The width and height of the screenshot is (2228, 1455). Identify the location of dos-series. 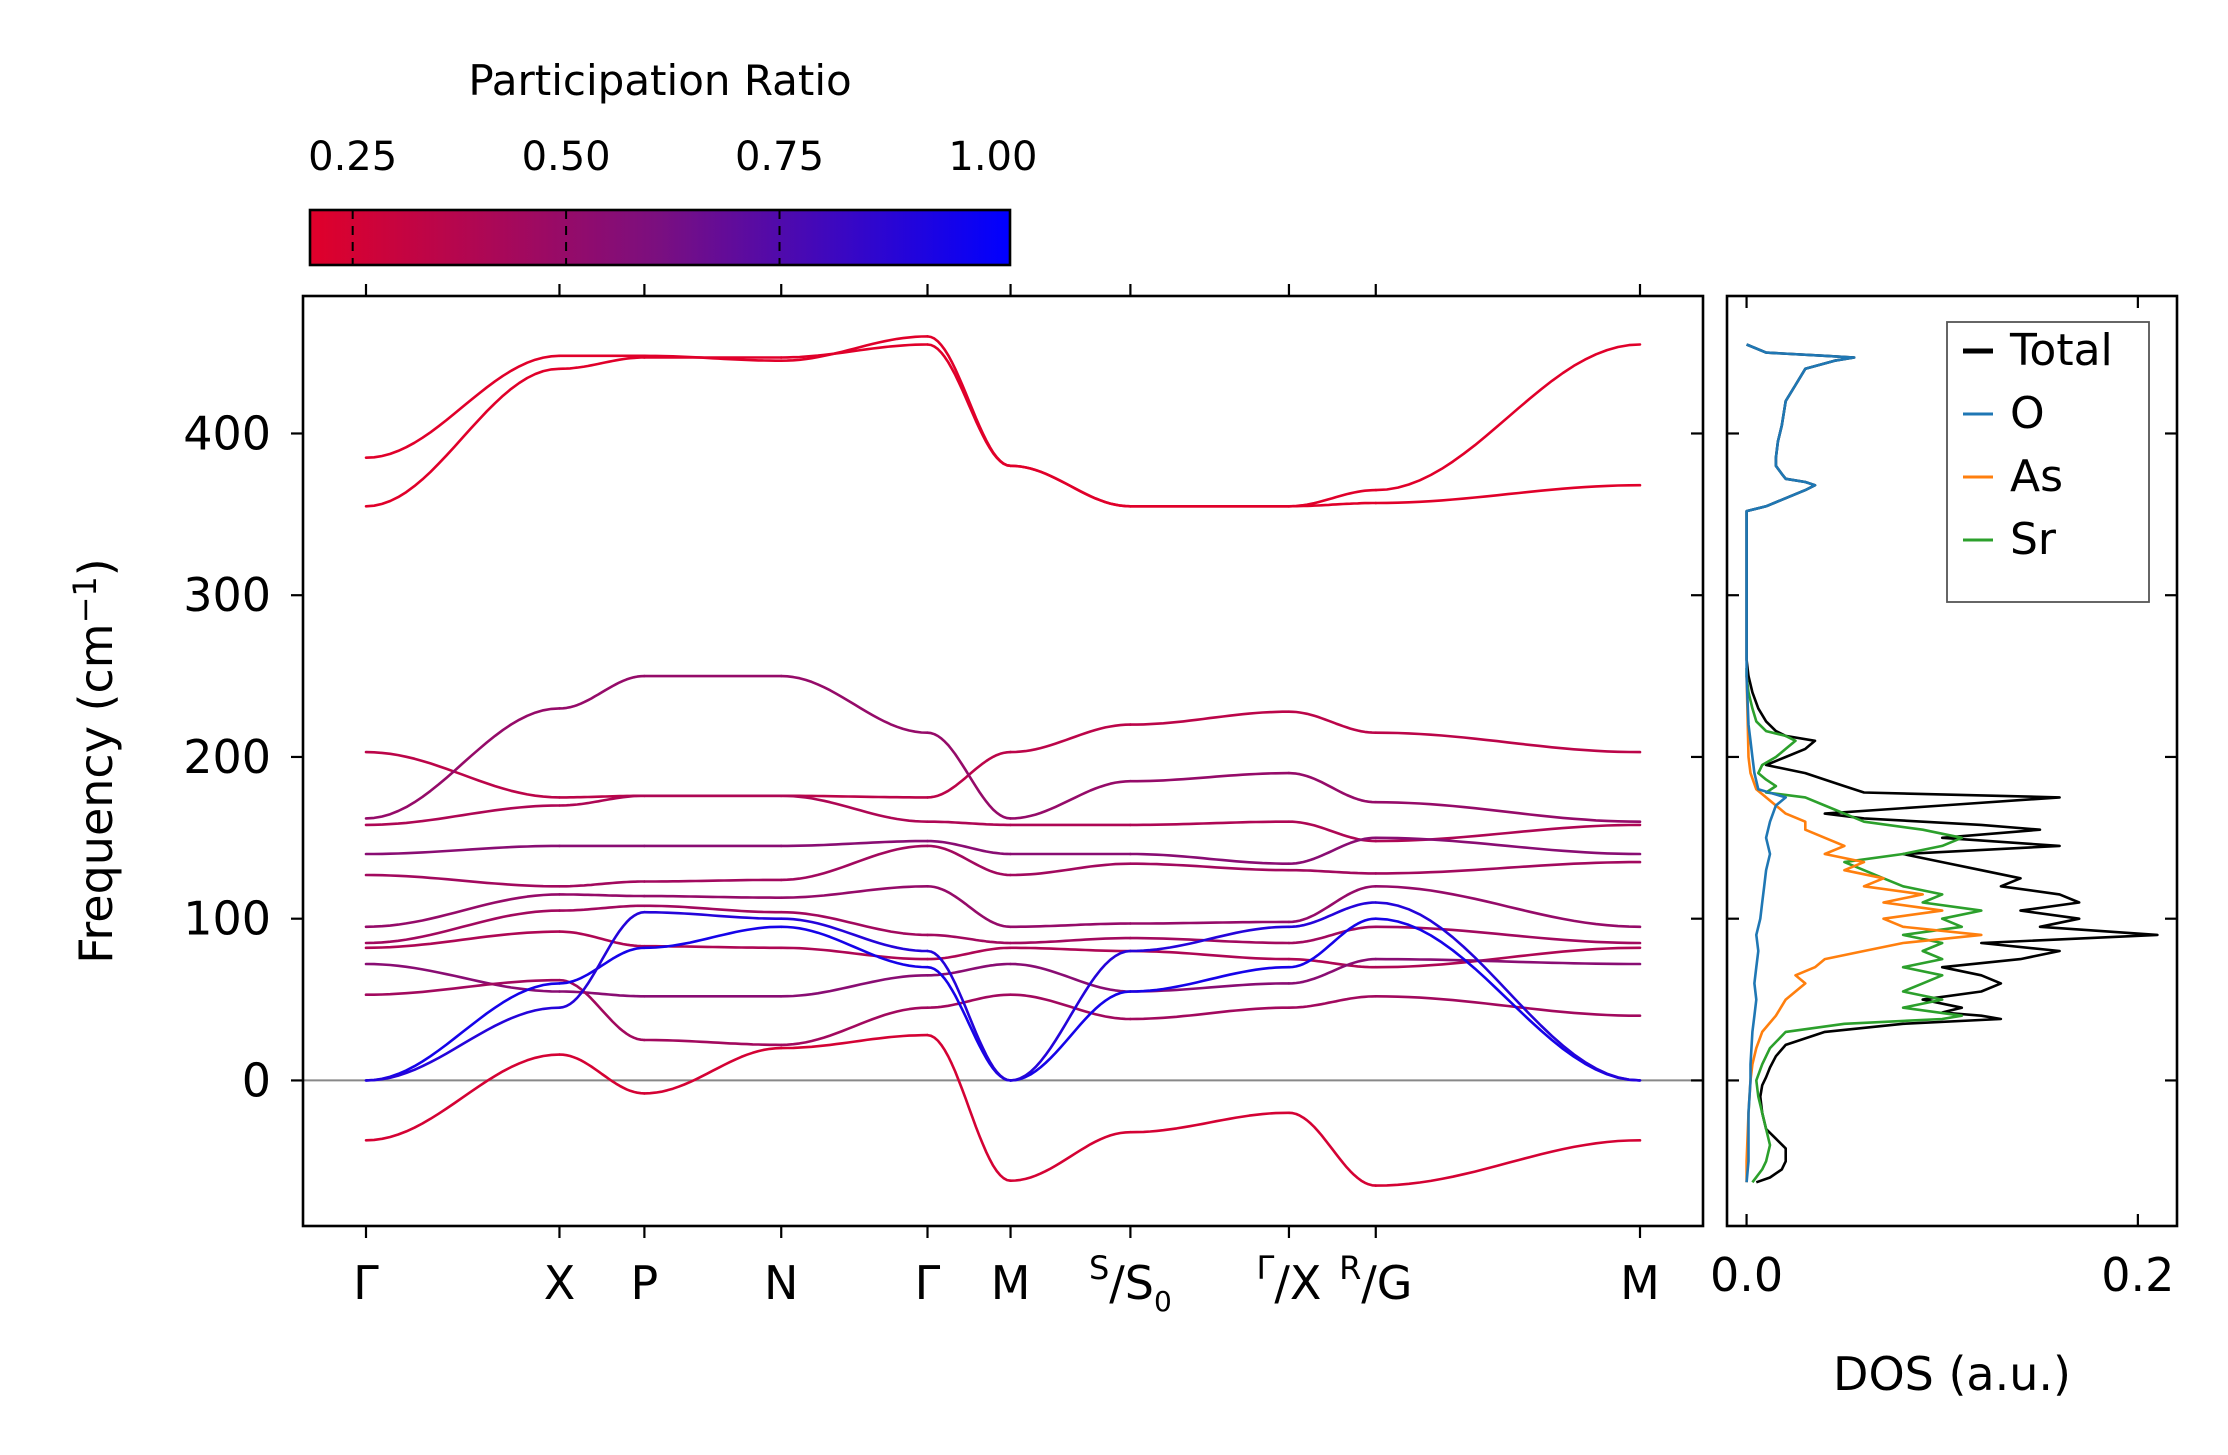
(1952, 763).